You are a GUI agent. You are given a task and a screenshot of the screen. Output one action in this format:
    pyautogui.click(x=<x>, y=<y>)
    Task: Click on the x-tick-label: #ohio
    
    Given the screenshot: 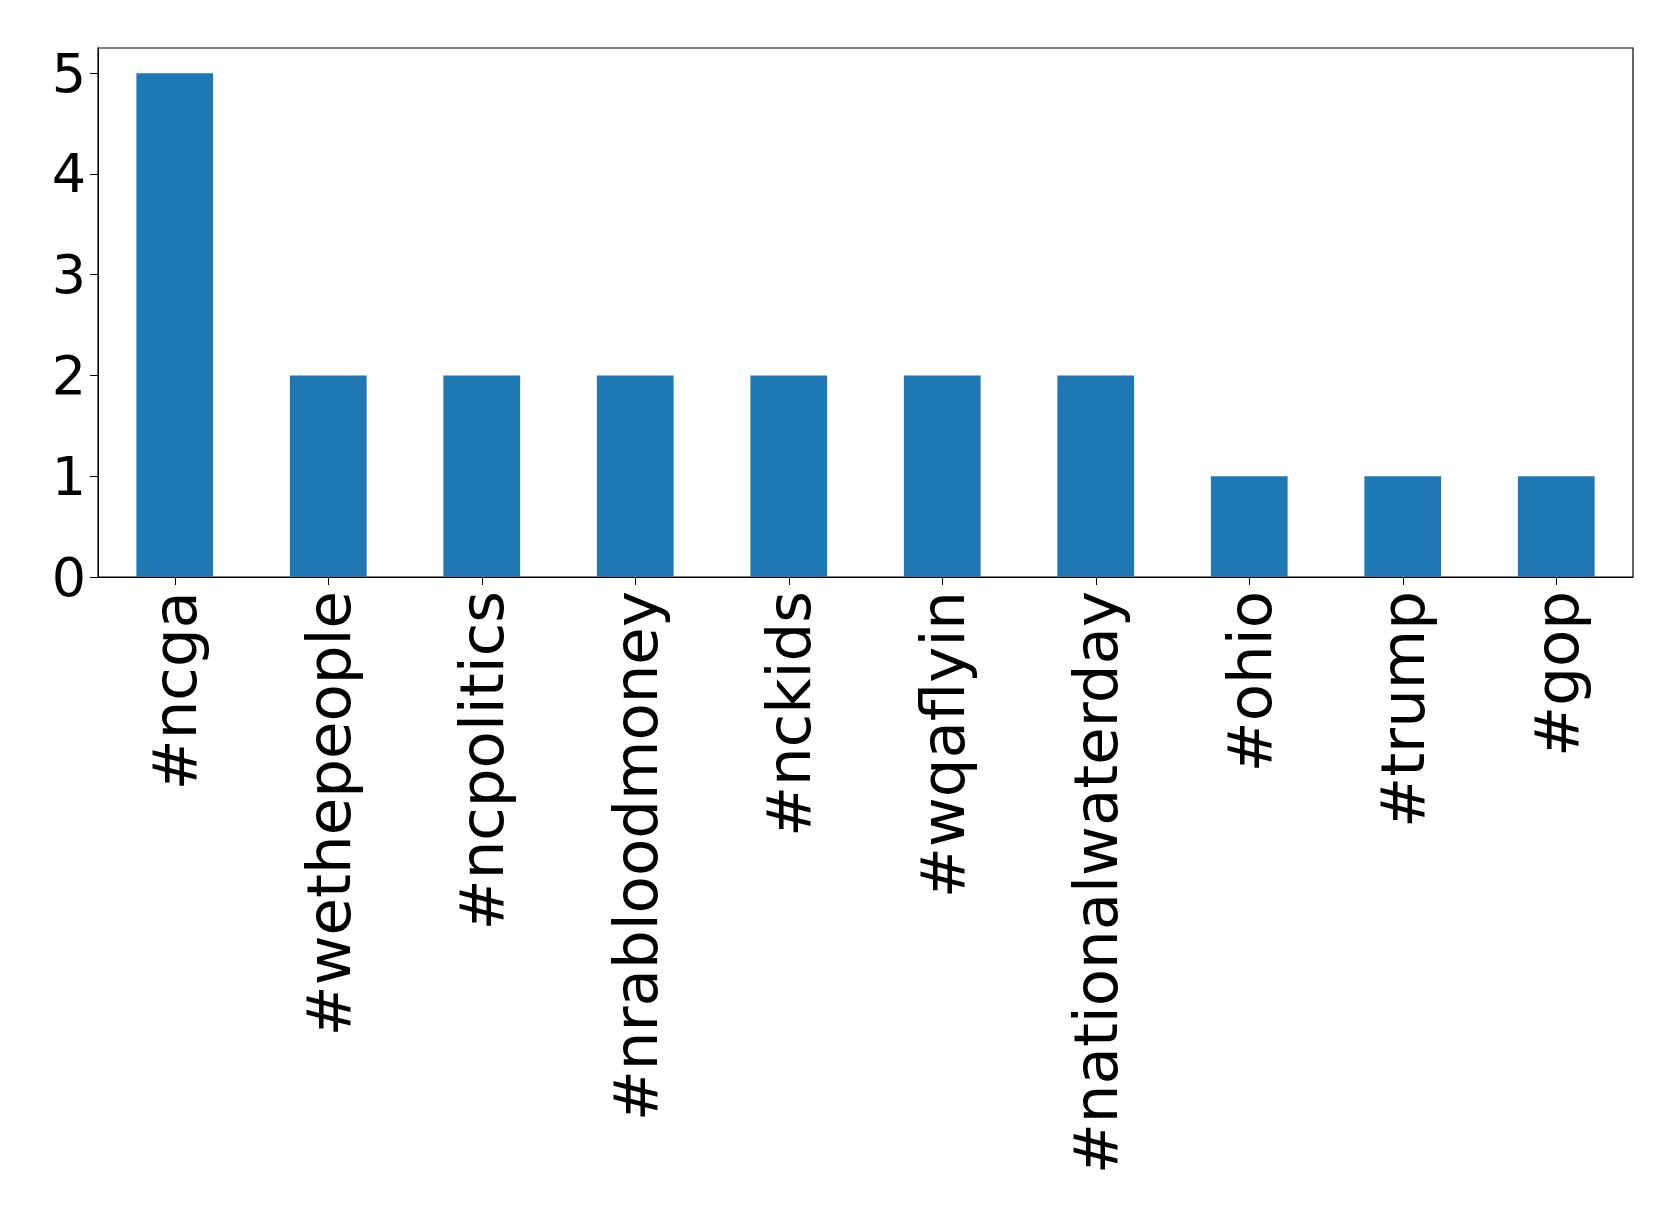 What is the action you would take?
    pyautogui.click(x=1249, y=682)
    